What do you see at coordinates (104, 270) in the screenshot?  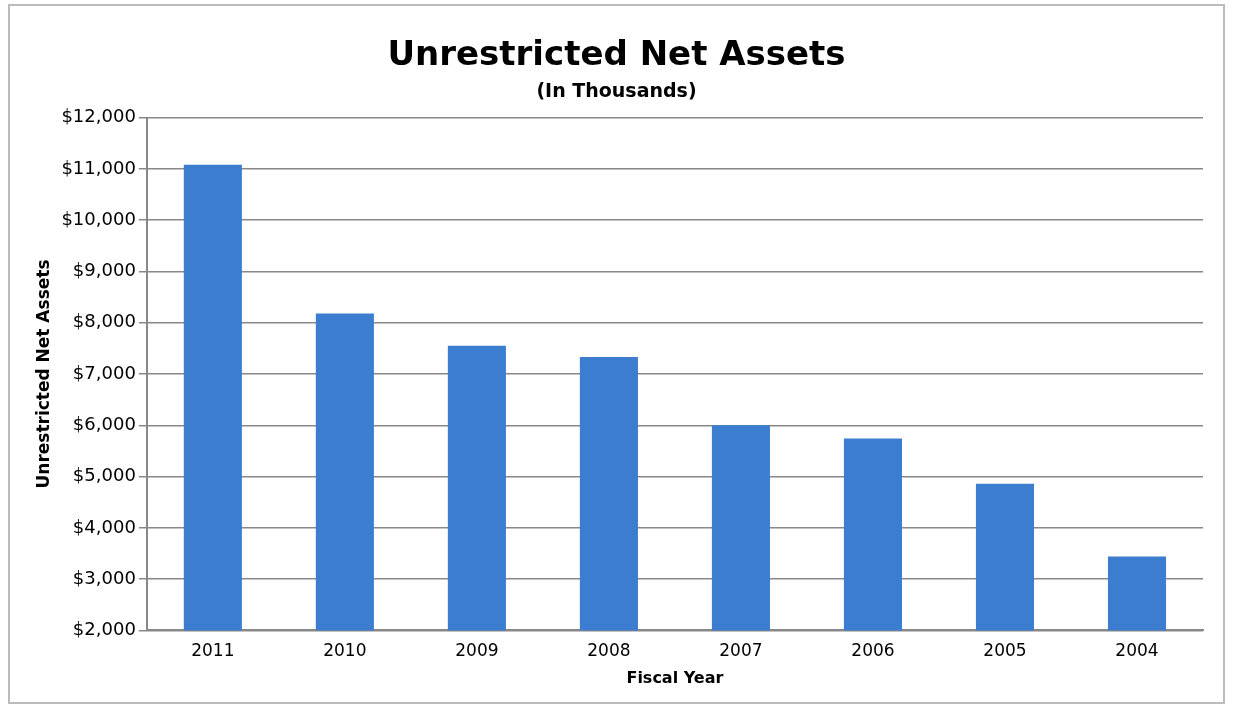 I see `y-tick-label: $9,000` at bounding box center [104, 270].